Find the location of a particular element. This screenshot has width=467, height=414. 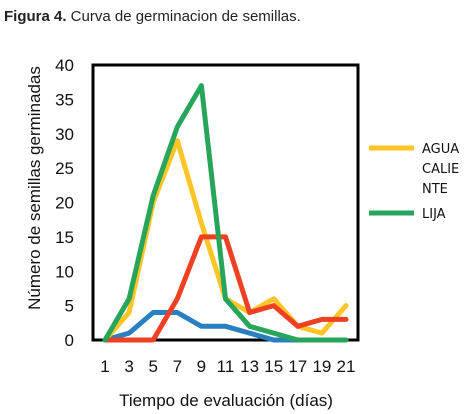

x-tick-label: 7 is located at coordinates (177, 366).